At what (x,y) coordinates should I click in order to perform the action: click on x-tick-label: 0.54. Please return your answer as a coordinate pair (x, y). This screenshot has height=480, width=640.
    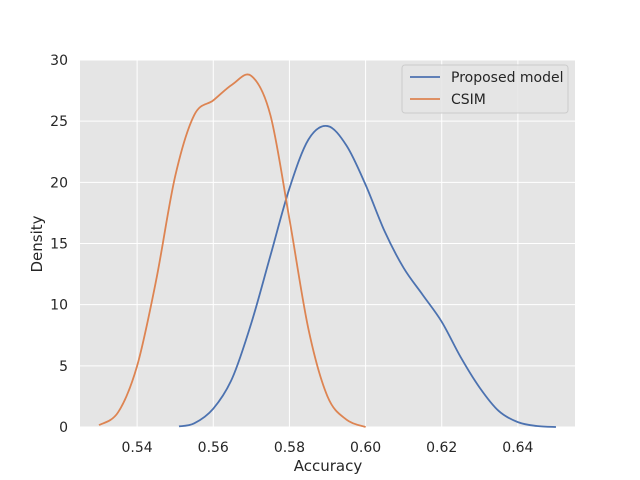
    Looking at the image, I should click on (137, 448).